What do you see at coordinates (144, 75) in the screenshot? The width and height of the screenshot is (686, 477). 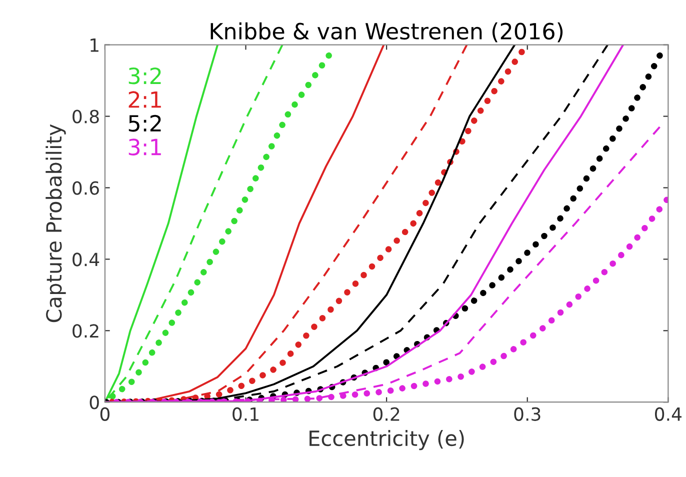 I see `series-label: 3:2` at bounding box center [144, 75].